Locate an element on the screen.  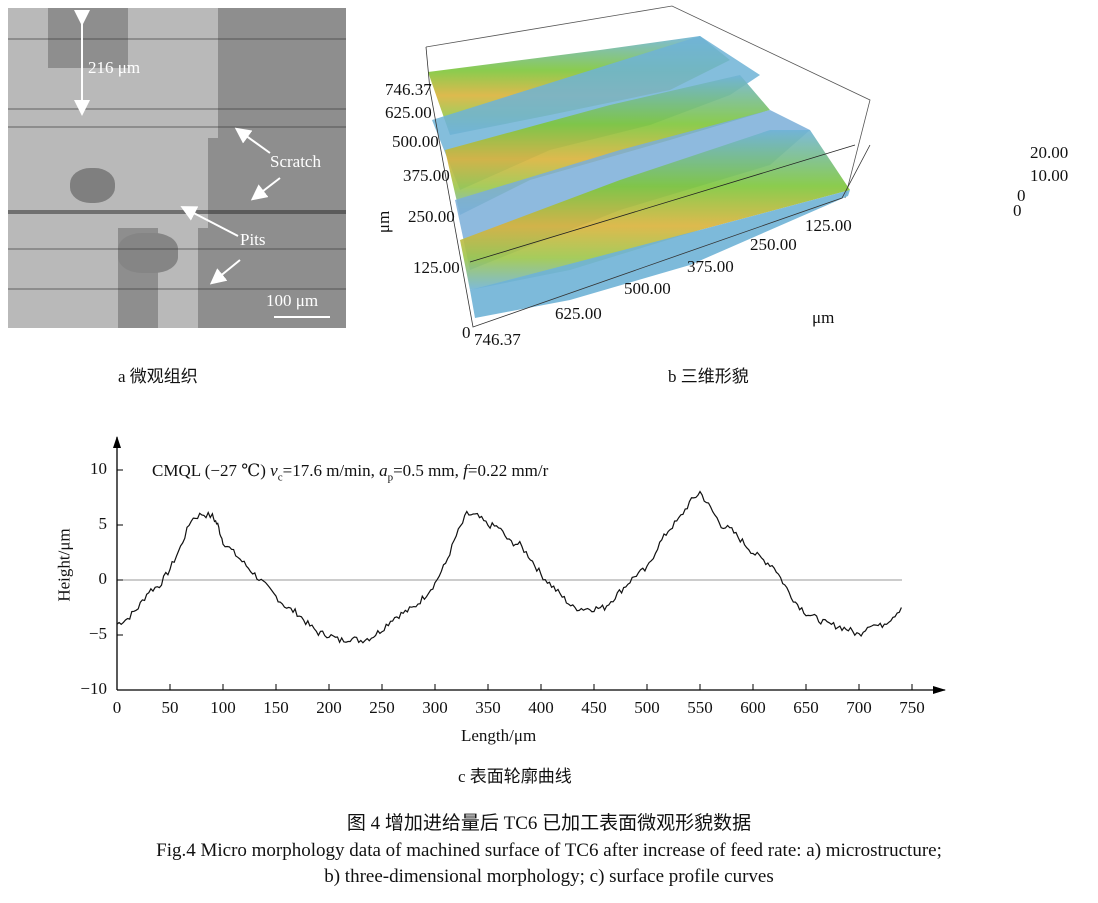
microstructure-image: 216 μm Scratch Pits 100 μm is located at coordinates (177, 168).